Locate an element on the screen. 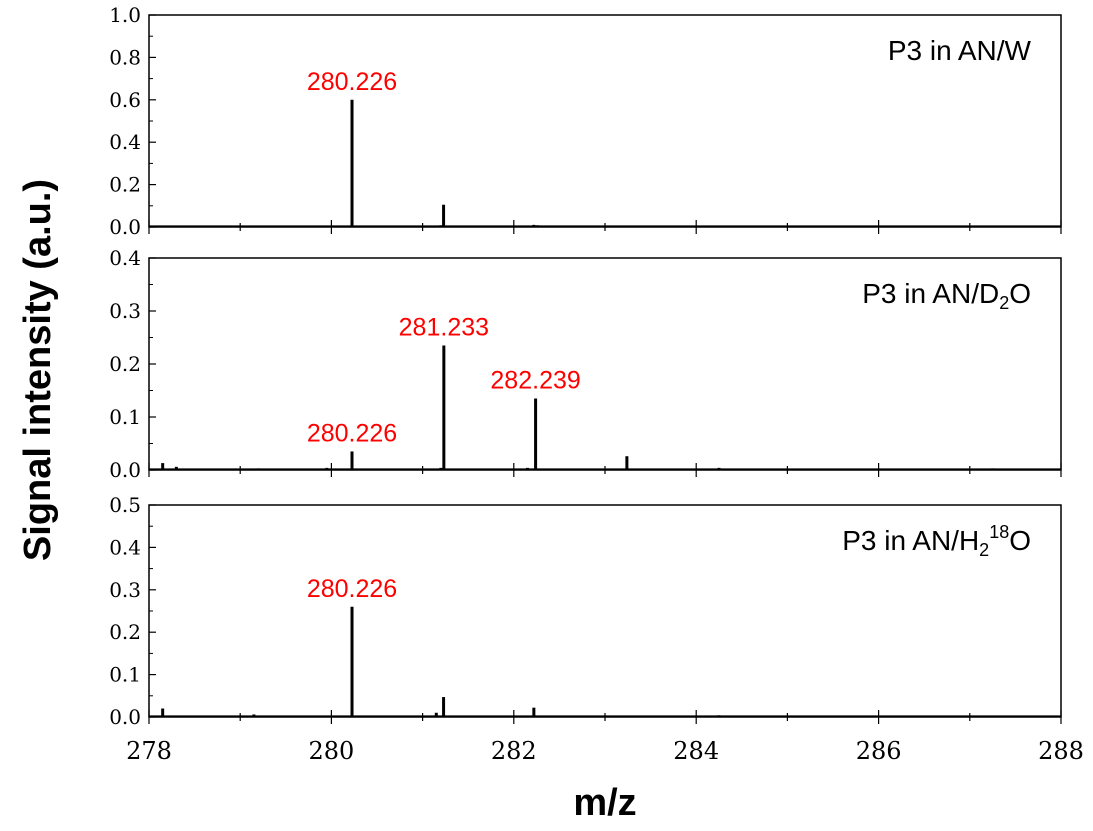  x-tick-label: 280 is located at coordinates (331, 751).